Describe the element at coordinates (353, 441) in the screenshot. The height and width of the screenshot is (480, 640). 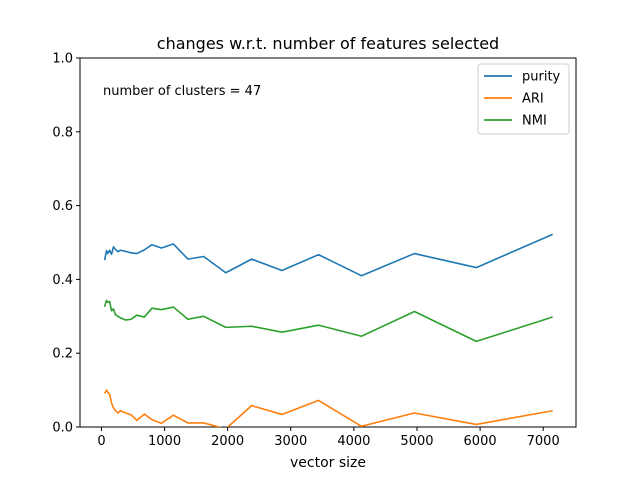
I see `x-tick-label: 4000` at that location.